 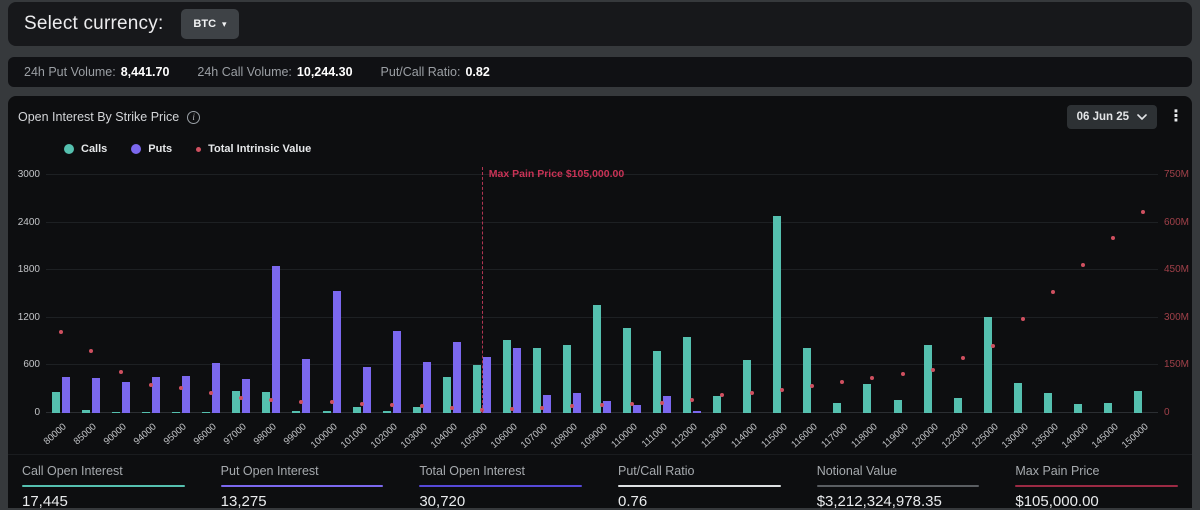 What do you see at coordinates (1176, 116) in the screenshot?
I see `kebab-menu-icon: ⋮` at bounding box center [1176, 116].